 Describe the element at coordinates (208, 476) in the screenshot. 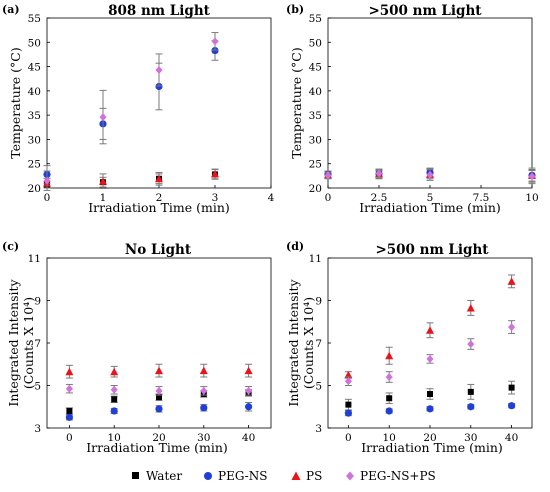

I see `legend-marker-peg-ns` at that location.